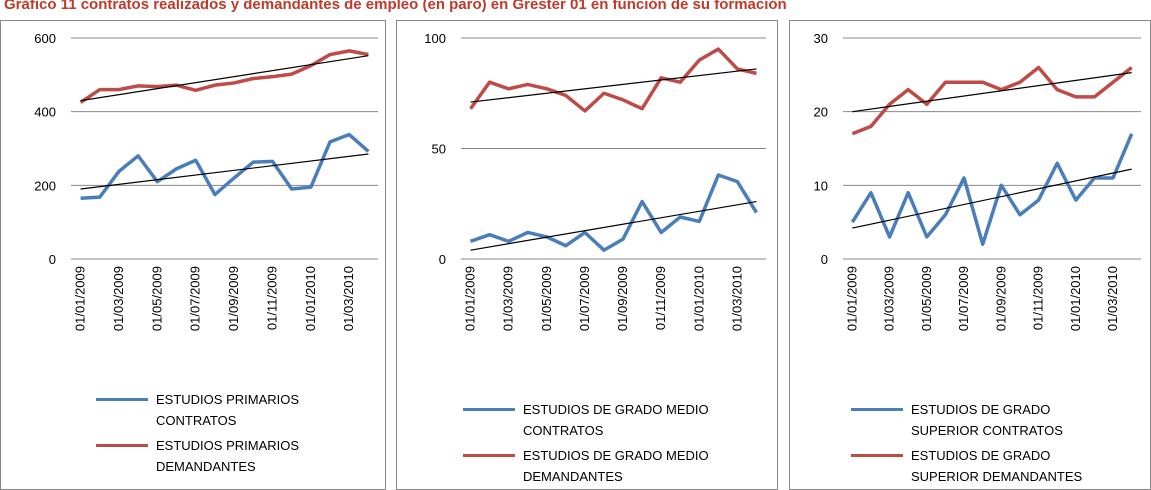 The height and width of the screenshot is (490, 1151). I want to click on y-tick-label: 100, so click(435, 38).